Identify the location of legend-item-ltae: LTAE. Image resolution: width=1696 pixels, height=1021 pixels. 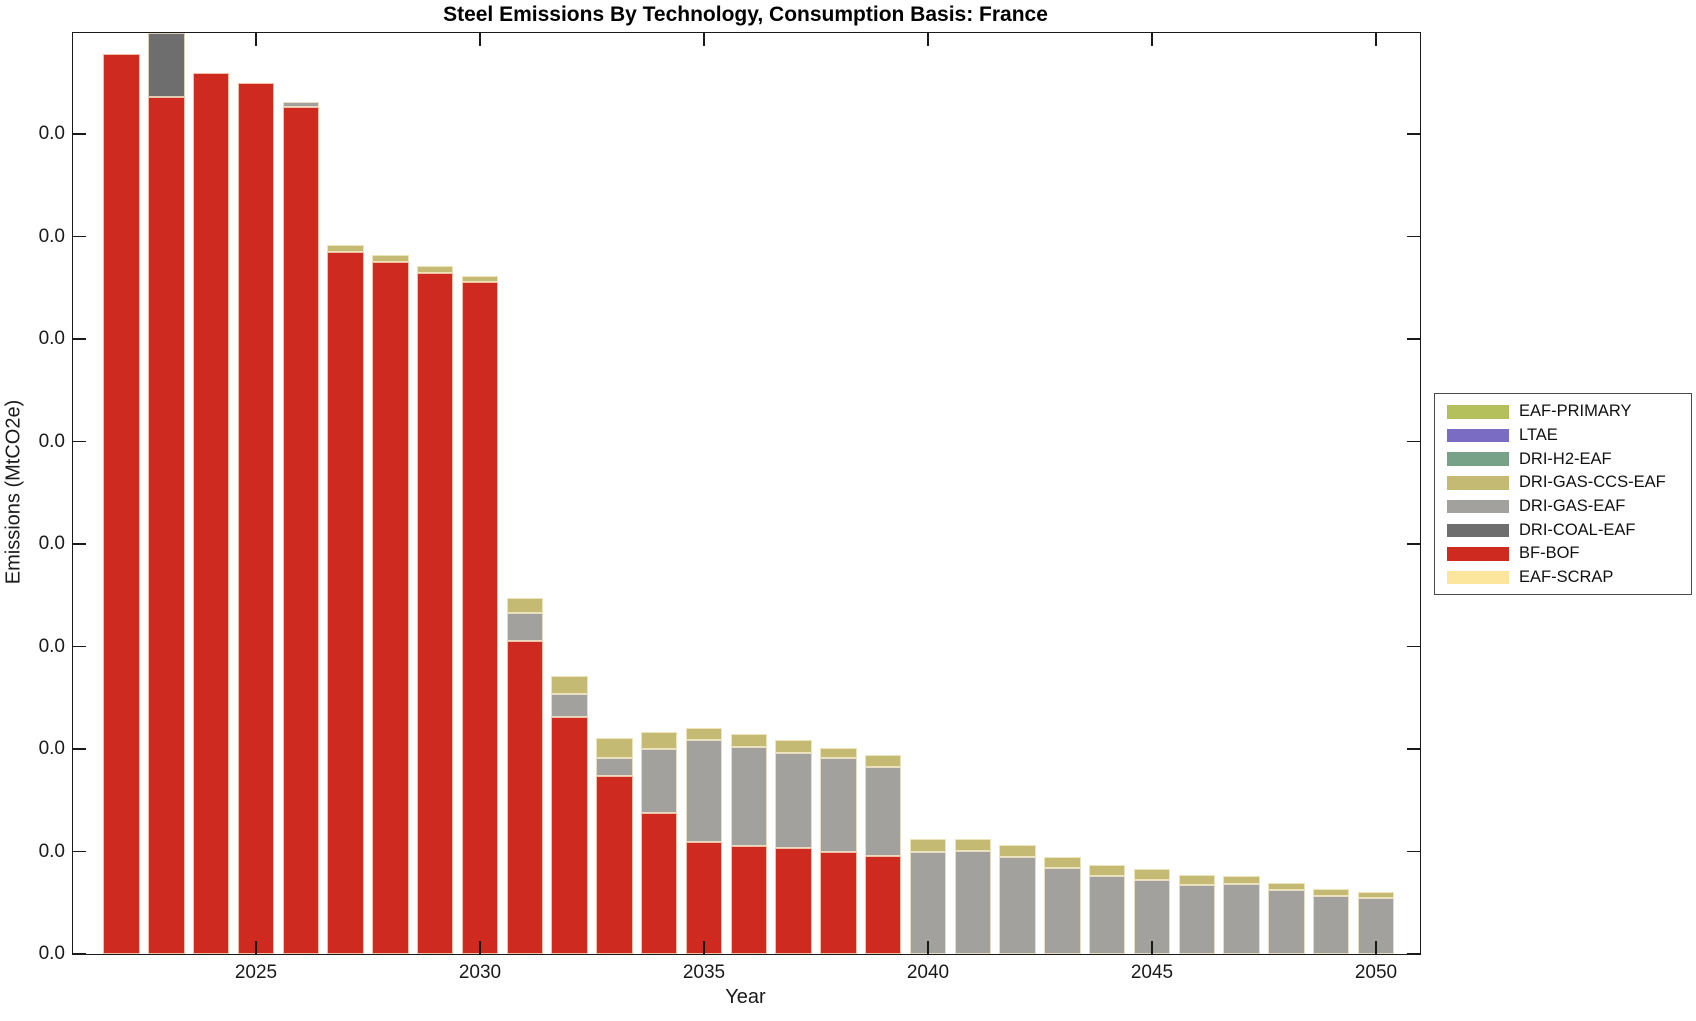
(1569, 436).